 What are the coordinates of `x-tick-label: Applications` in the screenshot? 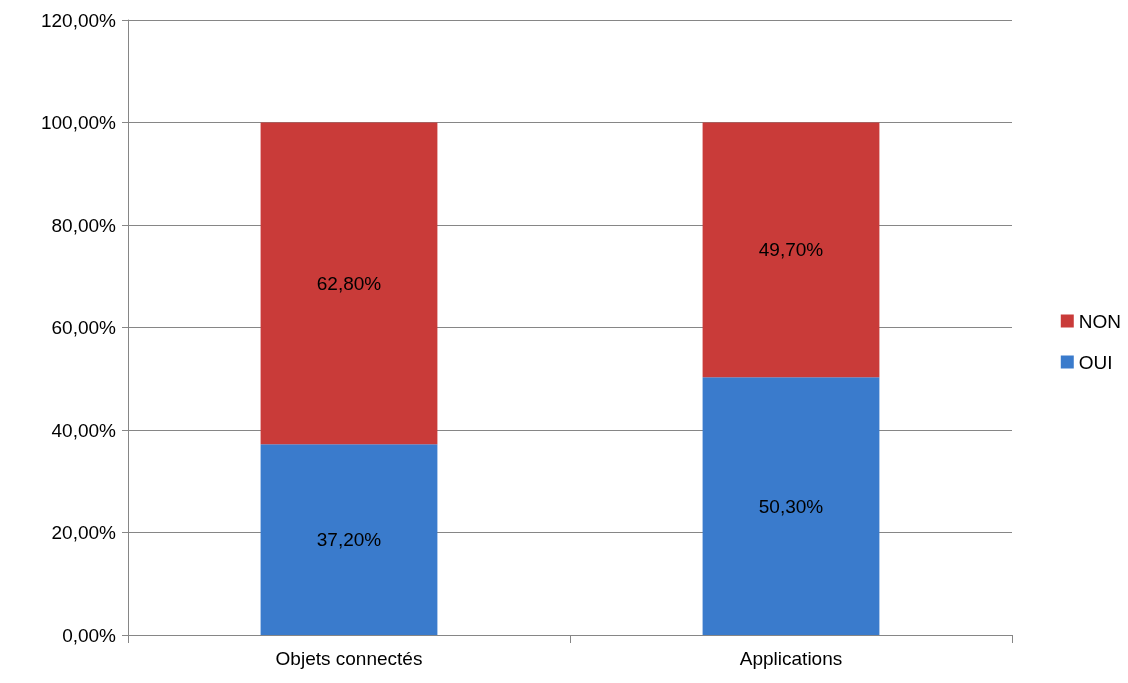 It's located at (791, 658).